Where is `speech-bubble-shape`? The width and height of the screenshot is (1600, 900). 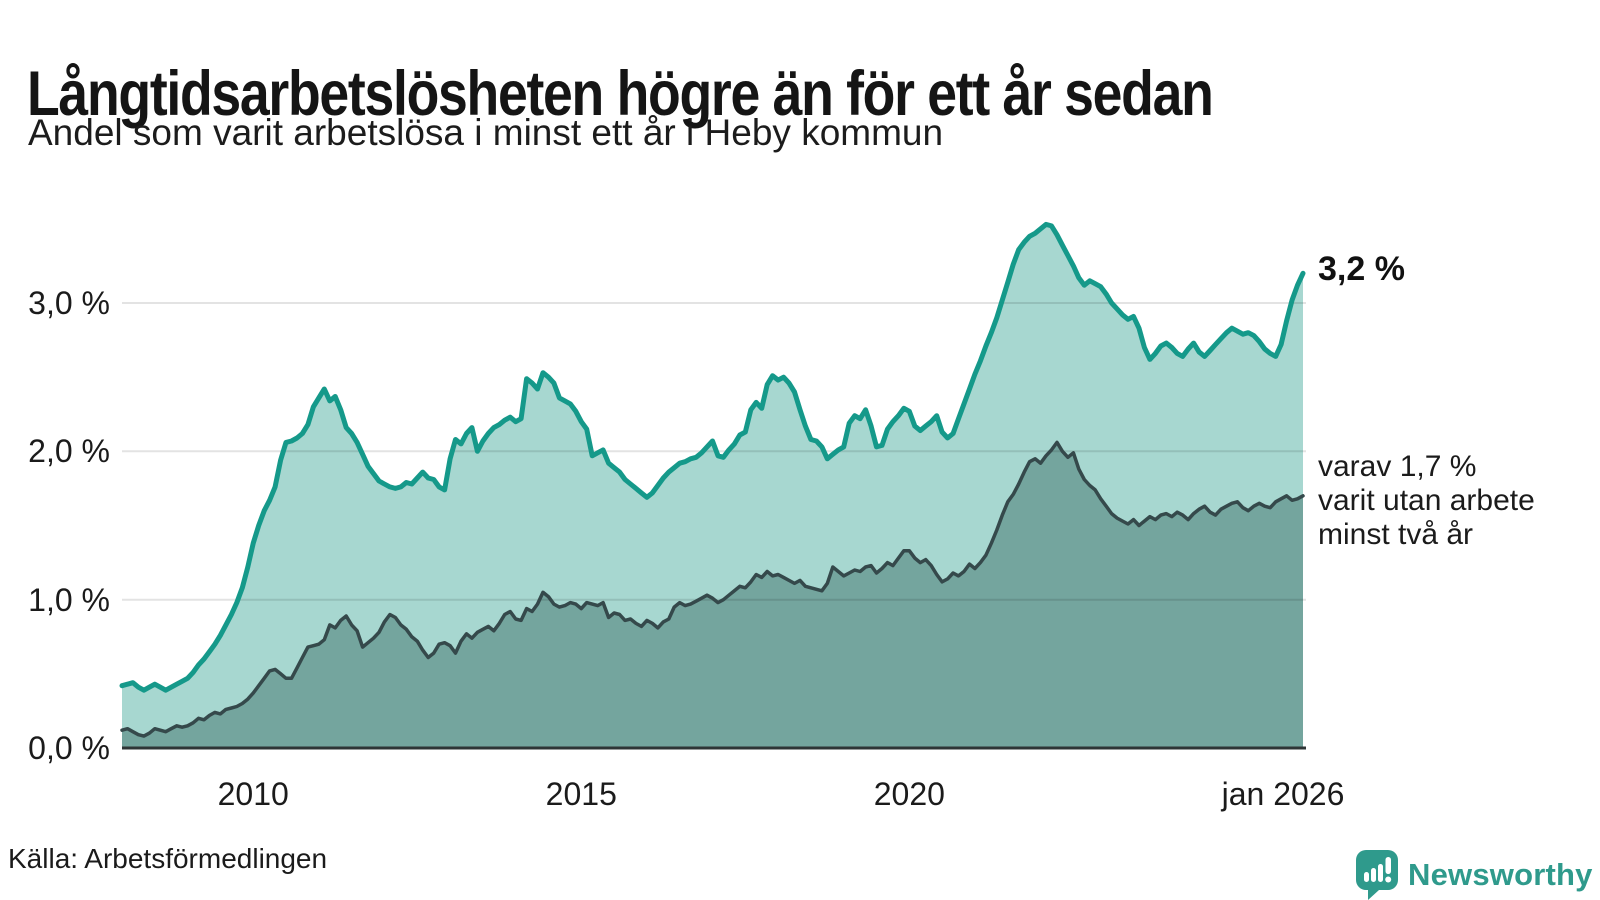 speech-bubble-shape is located at coordinates (1377, 875).